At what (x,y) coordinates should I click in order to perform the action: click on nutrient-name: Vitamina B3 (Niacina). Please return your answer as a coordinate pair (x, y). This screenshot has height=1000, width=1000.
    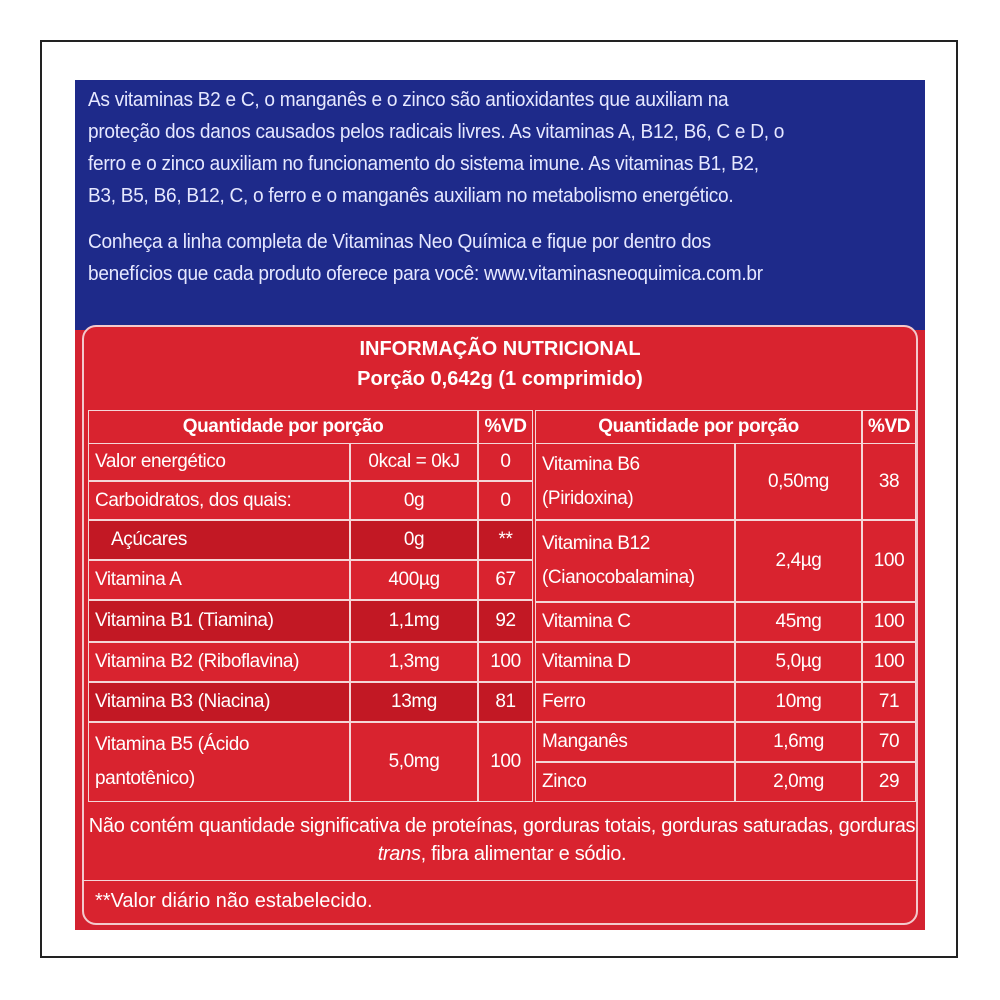
    Looking at the image, I should click on (219, 702).